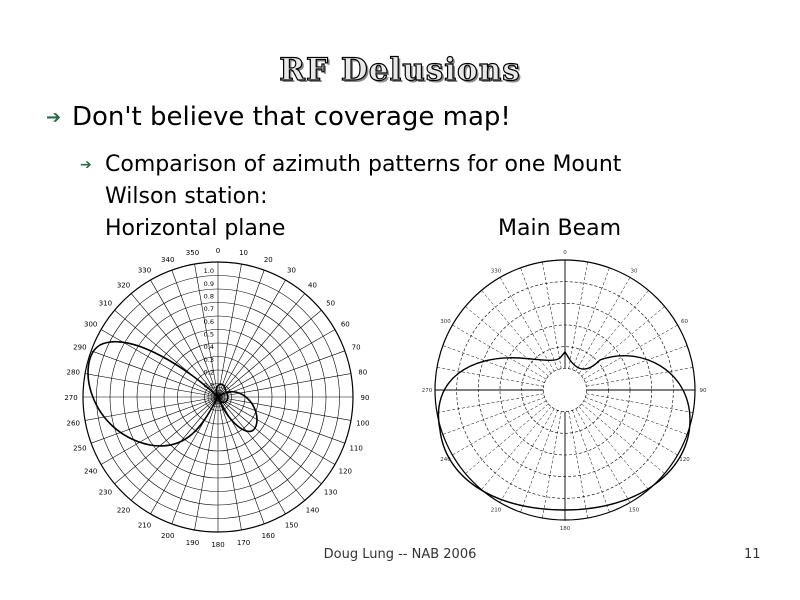  What do you see at coordinates (312, 285) in the screenshot?
I see `angle-label: 40` at bounding box center [312, 285].